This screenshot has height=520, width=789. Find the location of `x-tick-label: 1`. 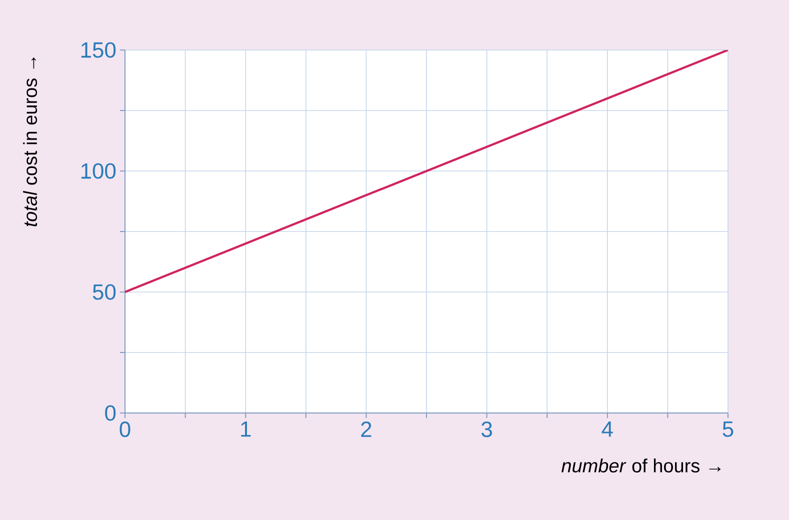

x-tick-label: 1 is located at coordinates (246, 429).